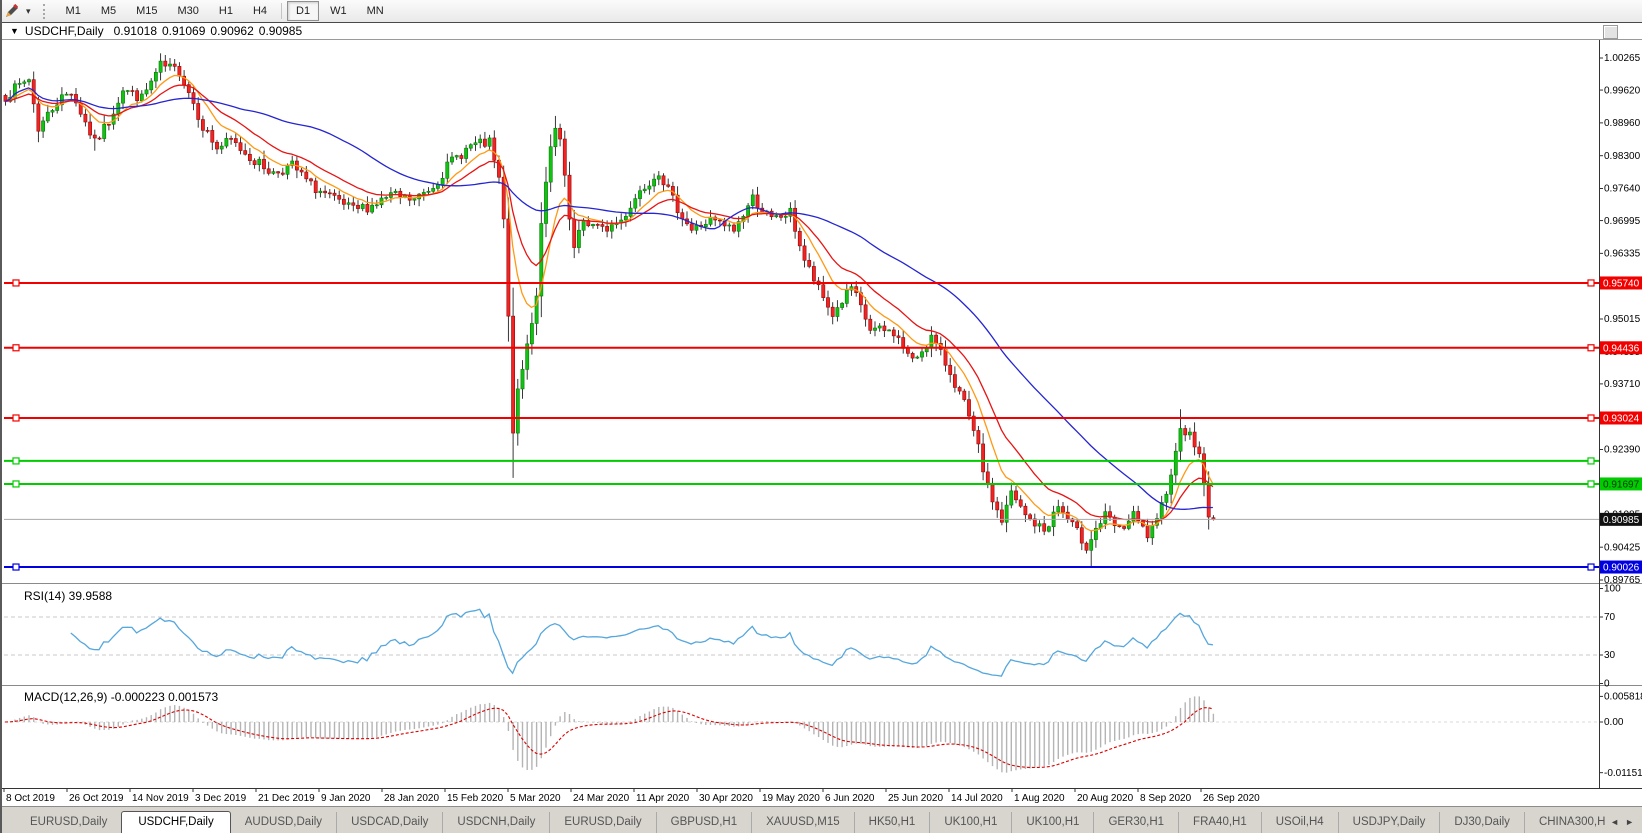  I want to click on timeframe-button-m15: M15, so click(147, 11).